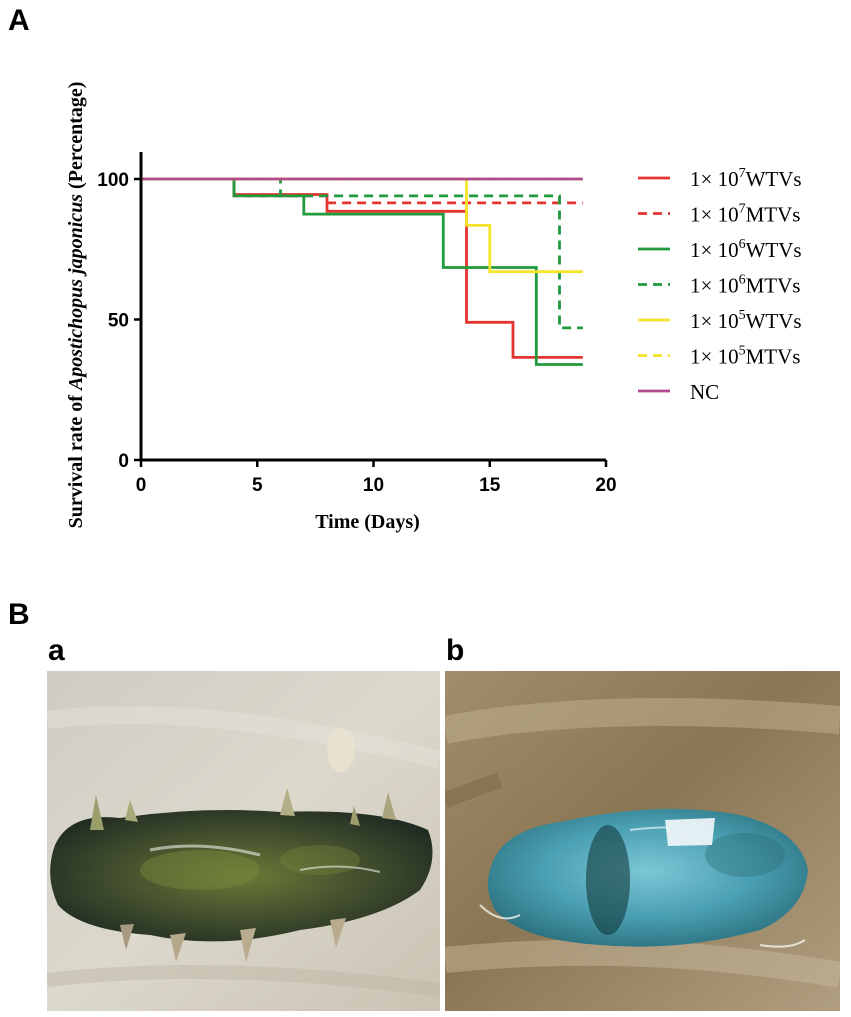 This screenshot has width=851, height=1017. What do you see at coordinates (341, 750) in the screenshot?
I see `droplet` at bounding box center [341, 750].